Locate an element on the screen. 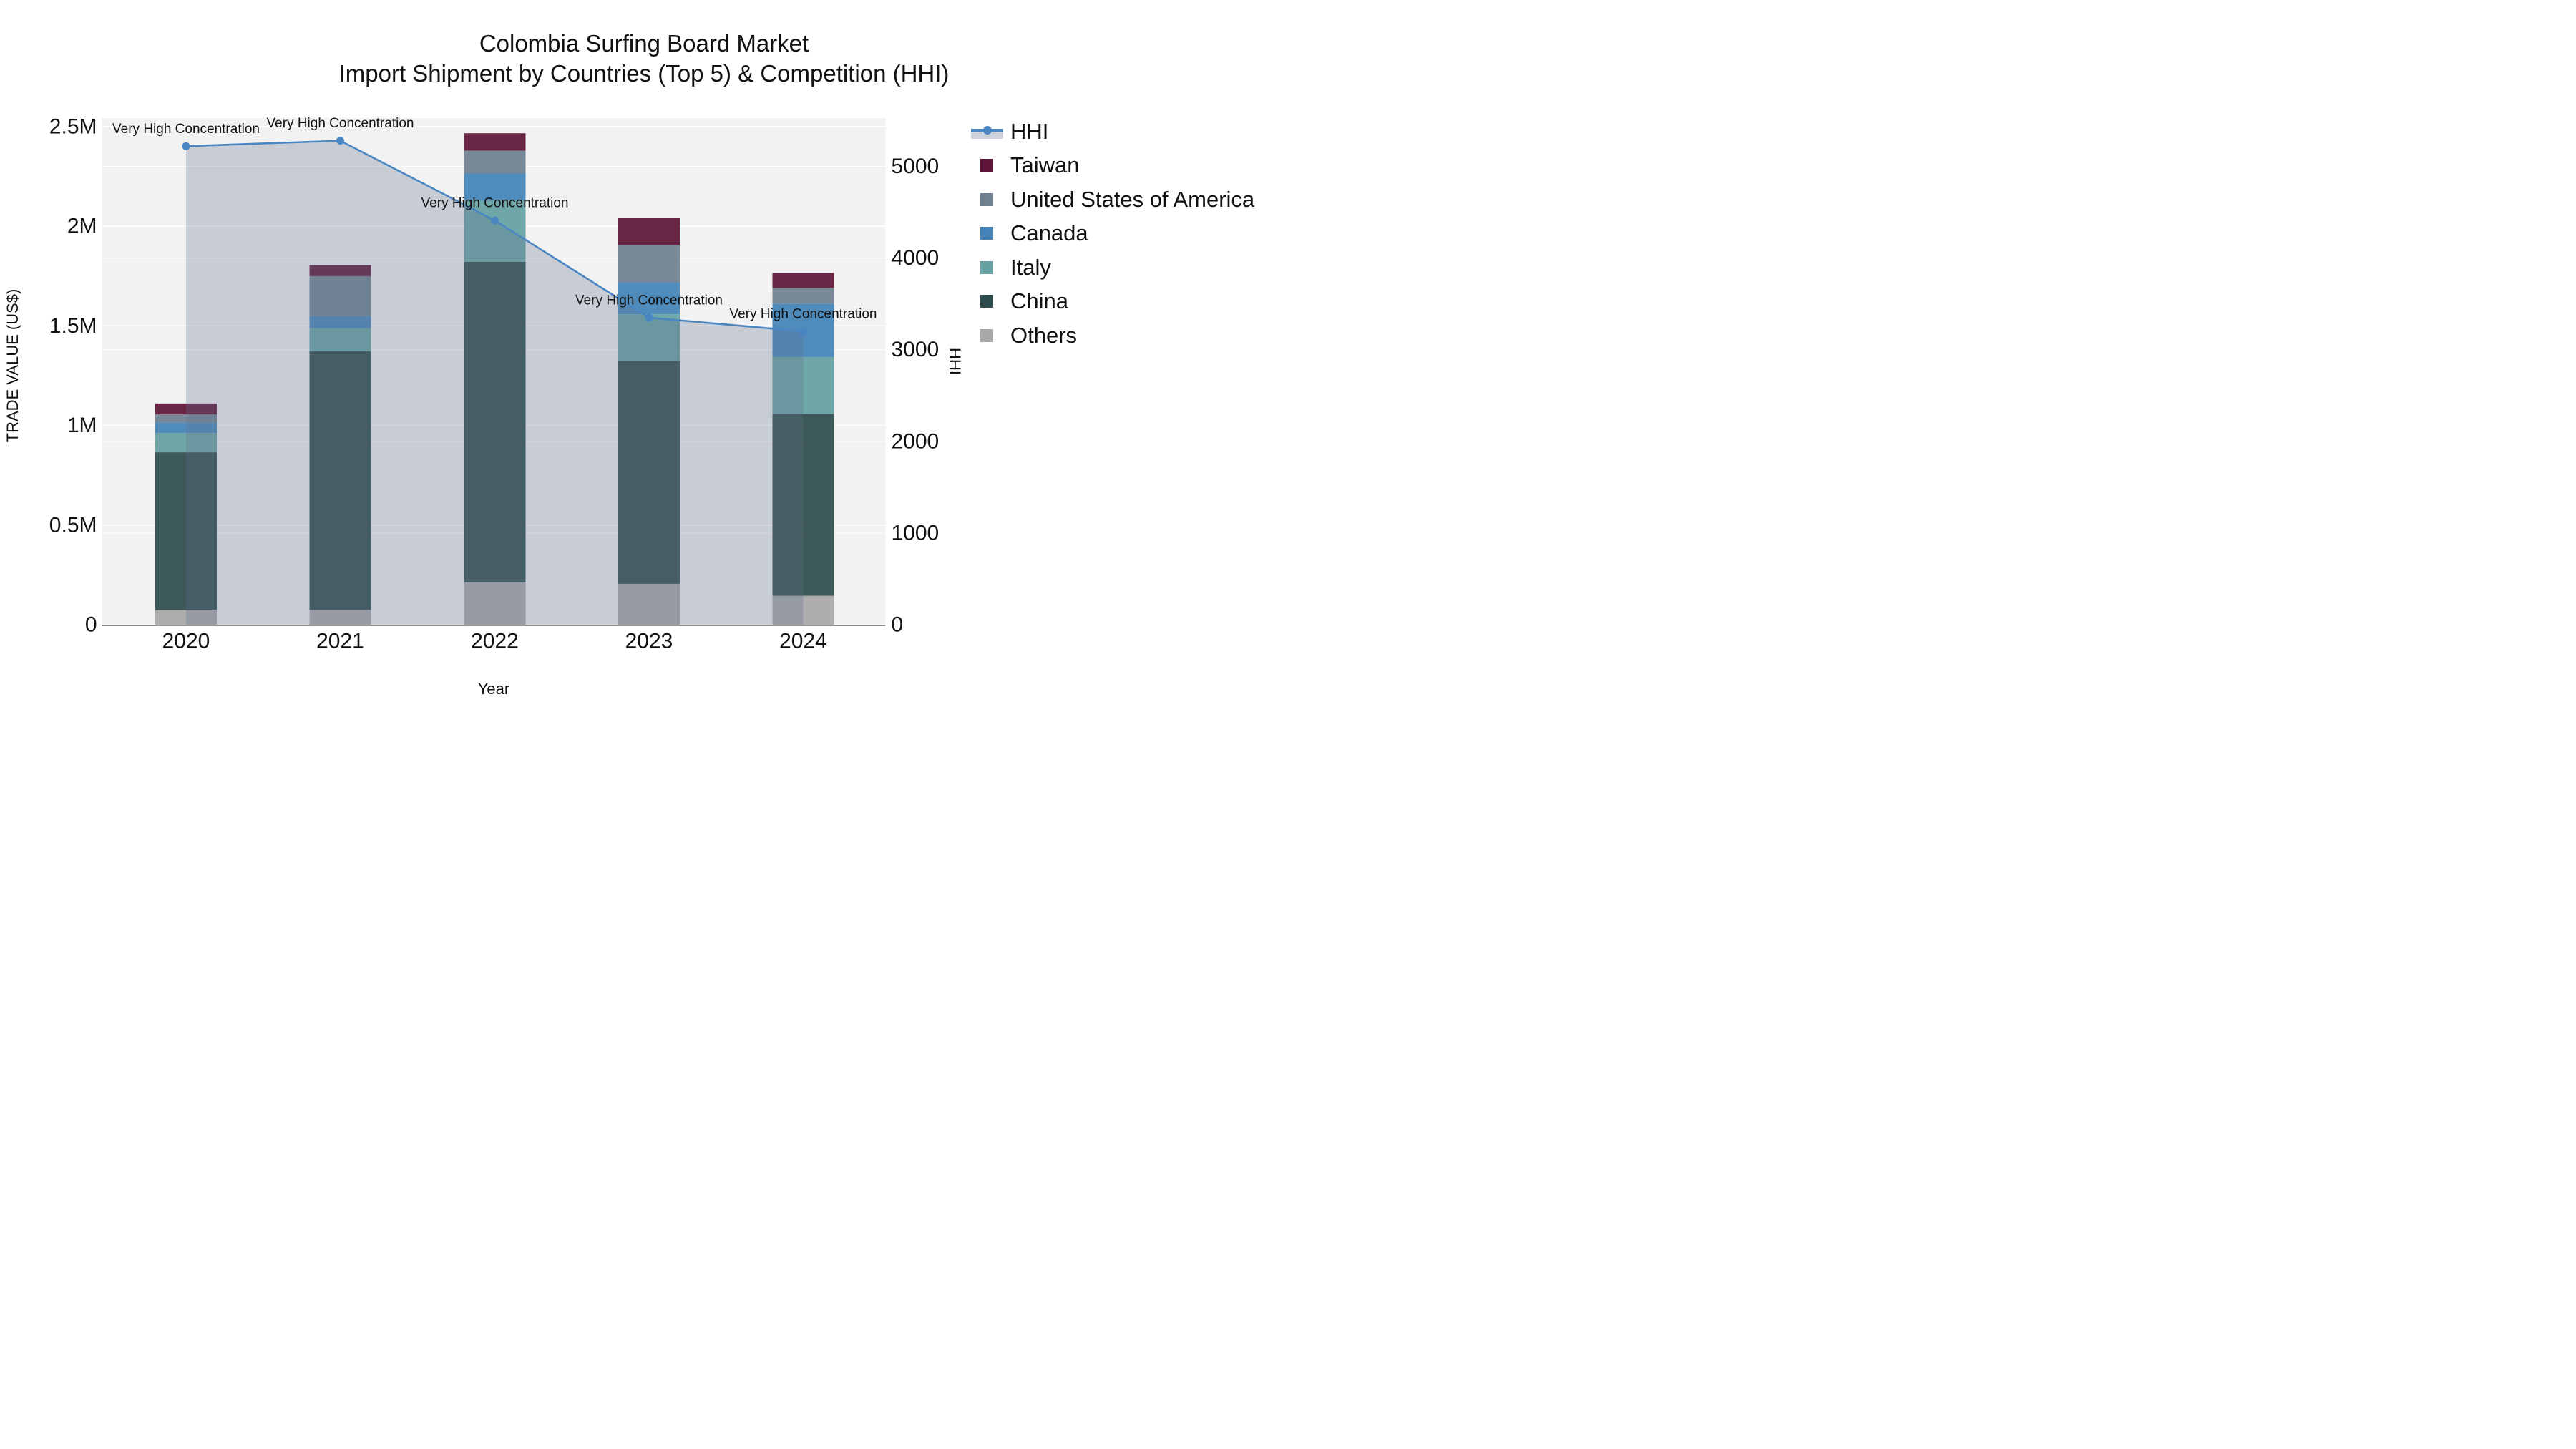 The width and height of the screenshot is (2576, 1449). y-left-tick-0: 0 is located at coordinates (91, 625).